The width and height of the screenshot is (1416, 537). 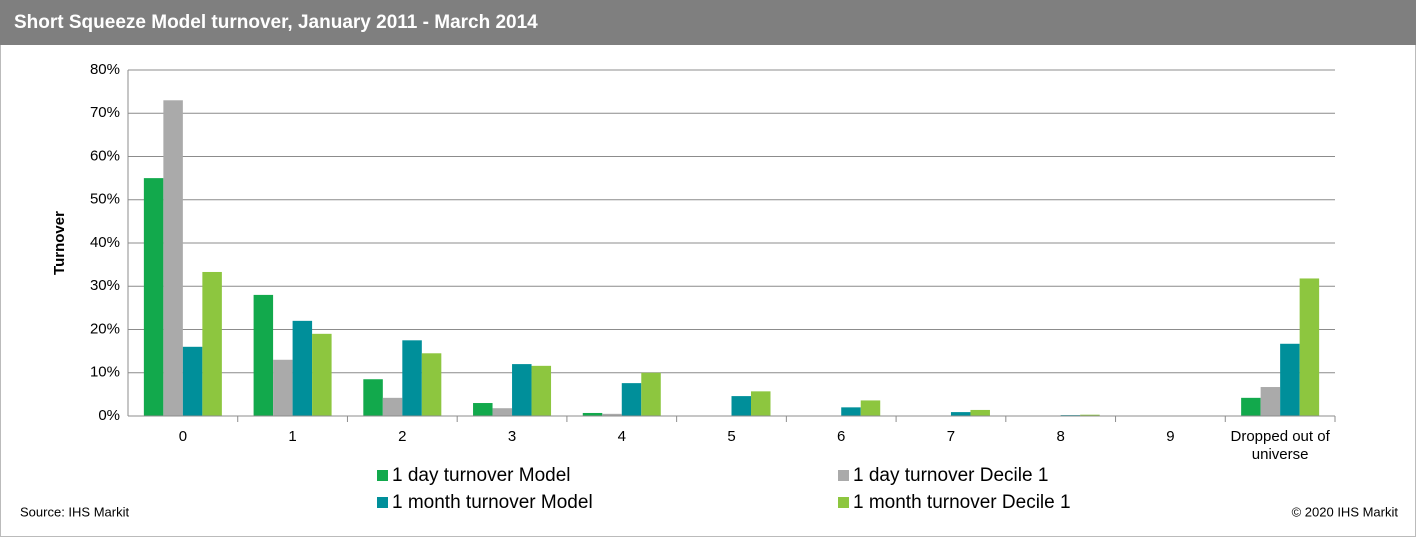 I want to click on x-tick-label: 8, so click(x=1060, y=436).